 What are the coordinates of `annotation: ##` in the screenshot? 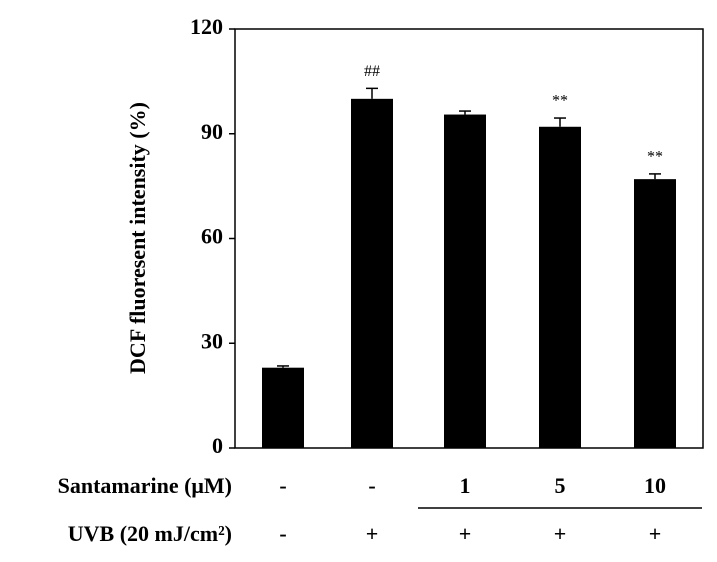 It's located at (372, 71).